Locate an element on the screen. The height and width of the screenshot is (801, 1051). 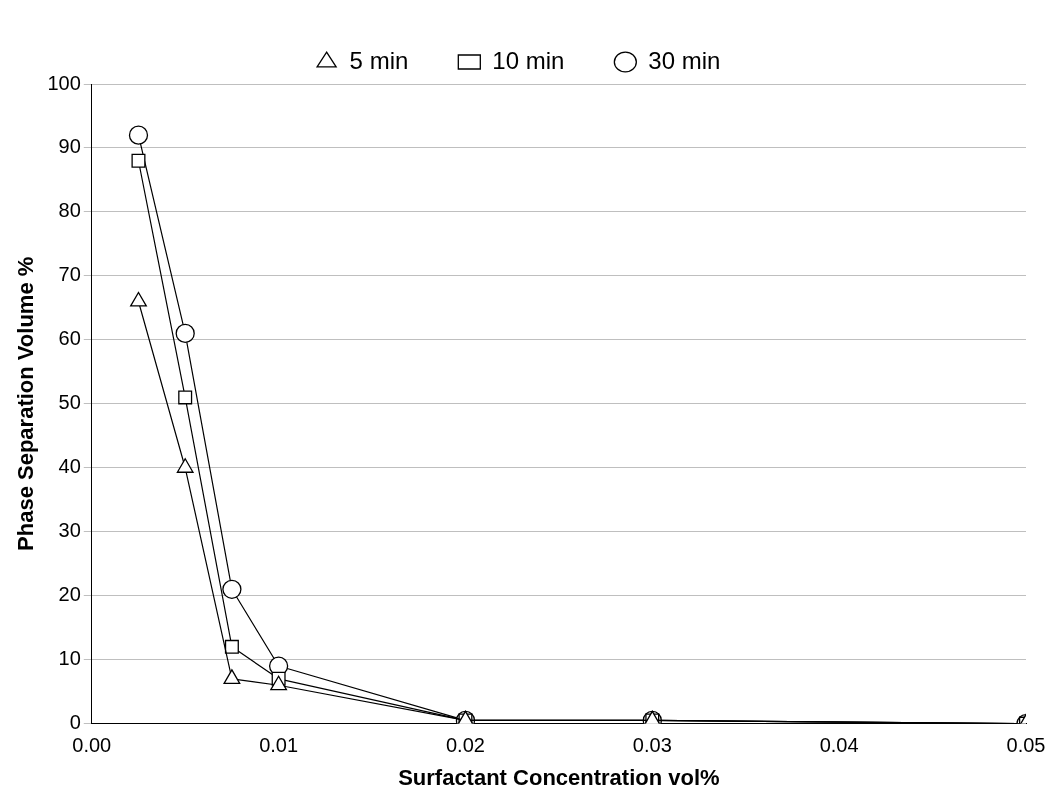
x-axis-title: Surfactant Concentration vol% is located at coordinates (559, 777).